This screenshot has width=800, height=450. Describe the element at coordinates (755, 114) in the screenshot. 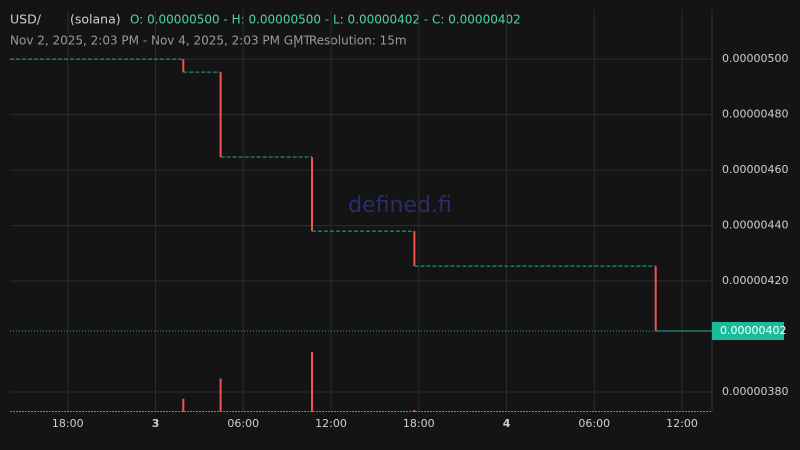

I see `y-tick-label: 0.00000480` at that location.